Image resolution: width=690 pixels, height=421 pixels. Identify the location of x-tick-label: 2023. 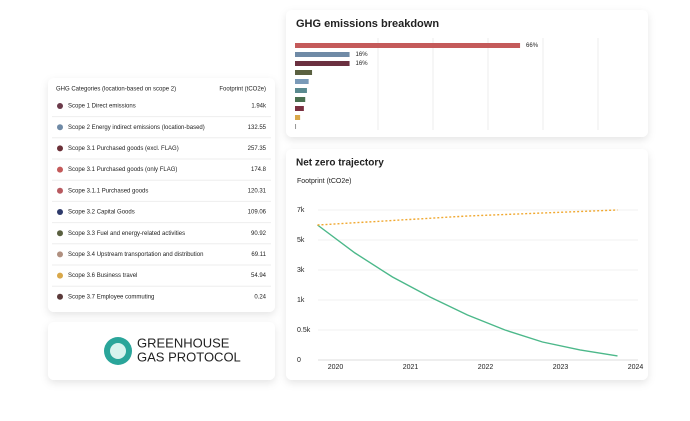
(561, 367).